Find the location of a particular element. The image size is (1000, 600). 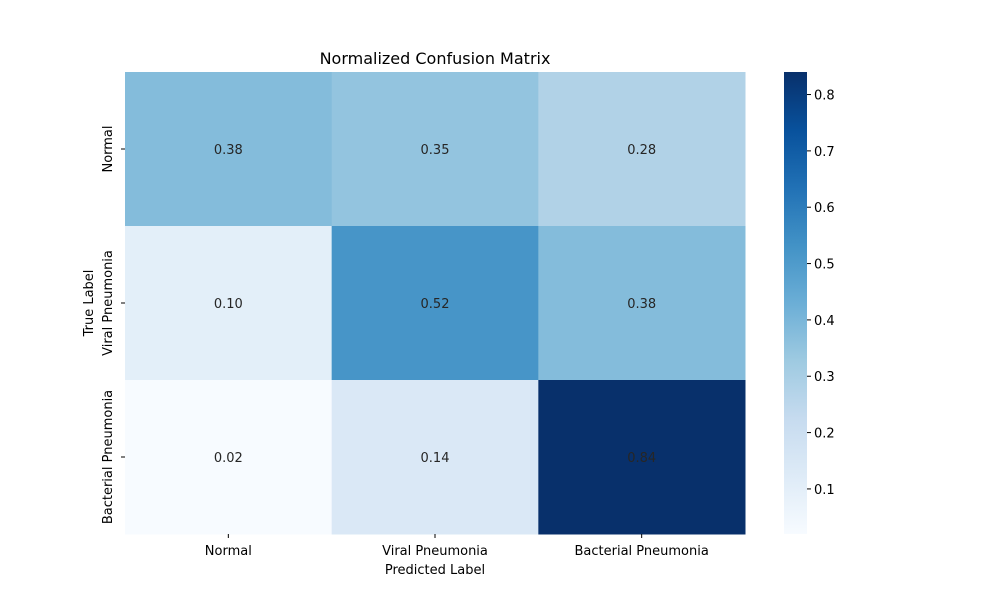

colorbar-tick-label: 0.6 is located at coordinates (824, 208).